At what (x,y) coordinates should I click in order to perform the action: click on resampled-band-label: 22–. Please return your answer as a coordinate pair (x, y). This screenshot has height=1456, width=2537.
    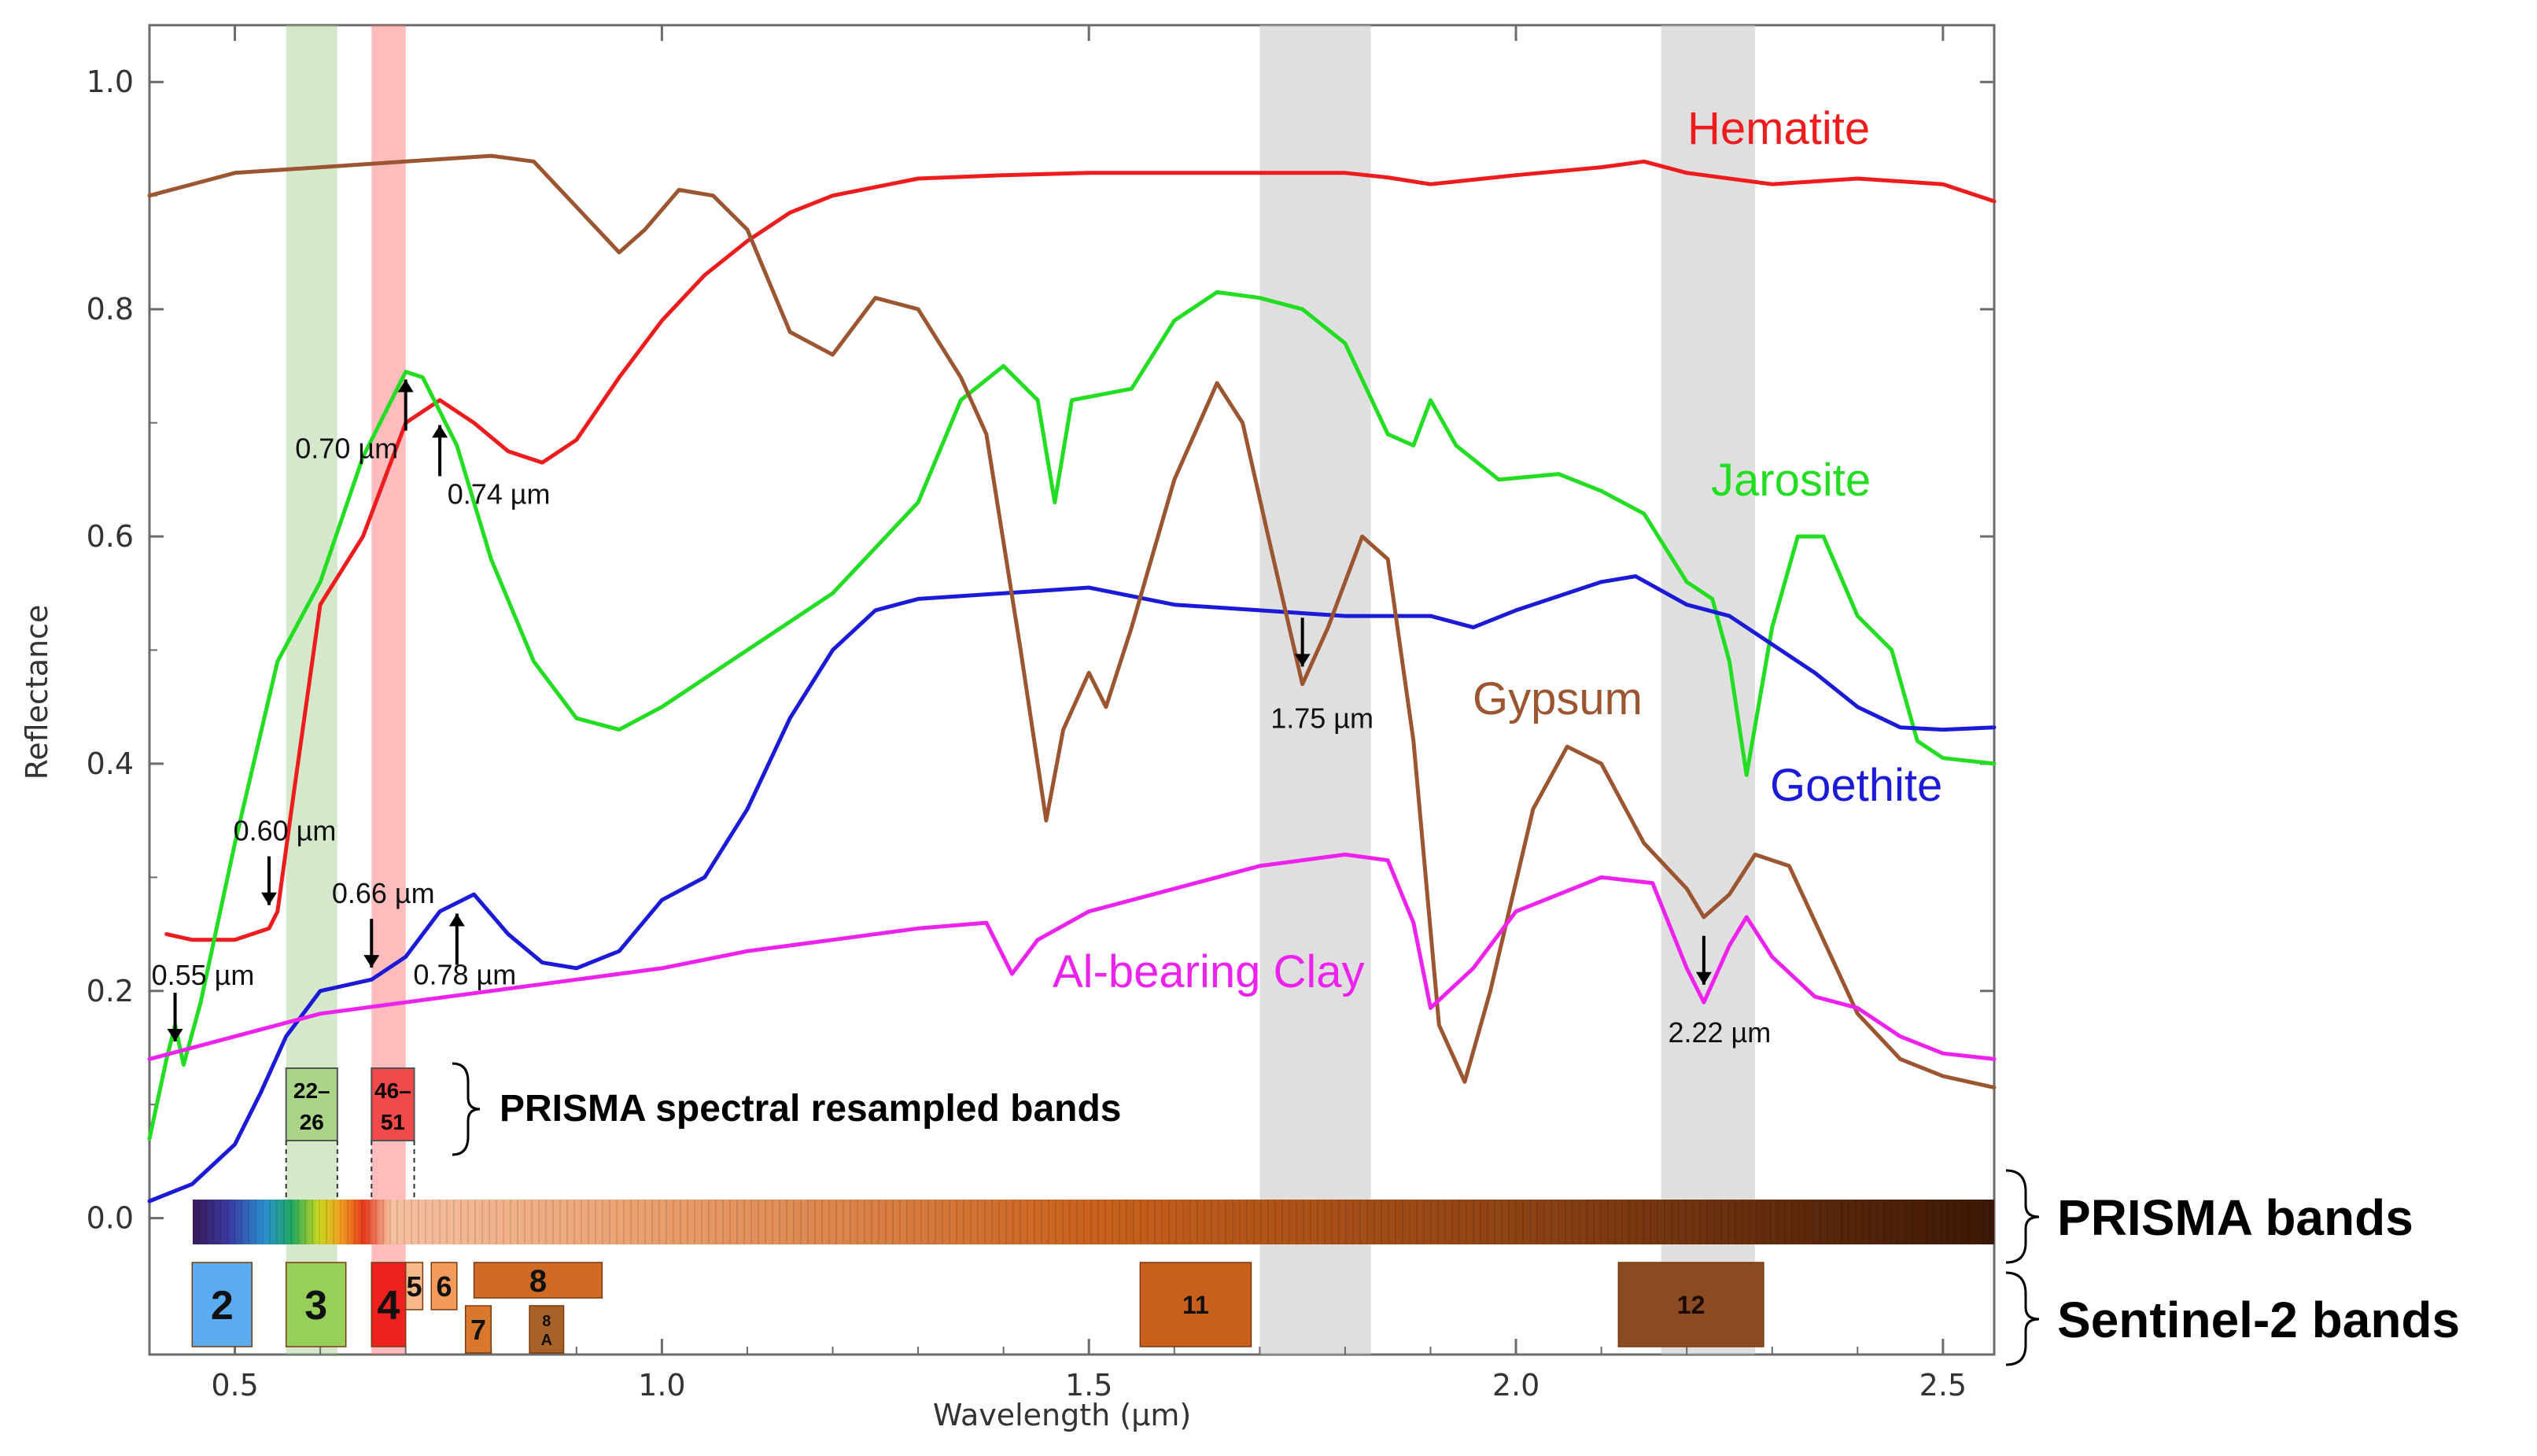
    Looking at the image, I should click on (311, 1090).